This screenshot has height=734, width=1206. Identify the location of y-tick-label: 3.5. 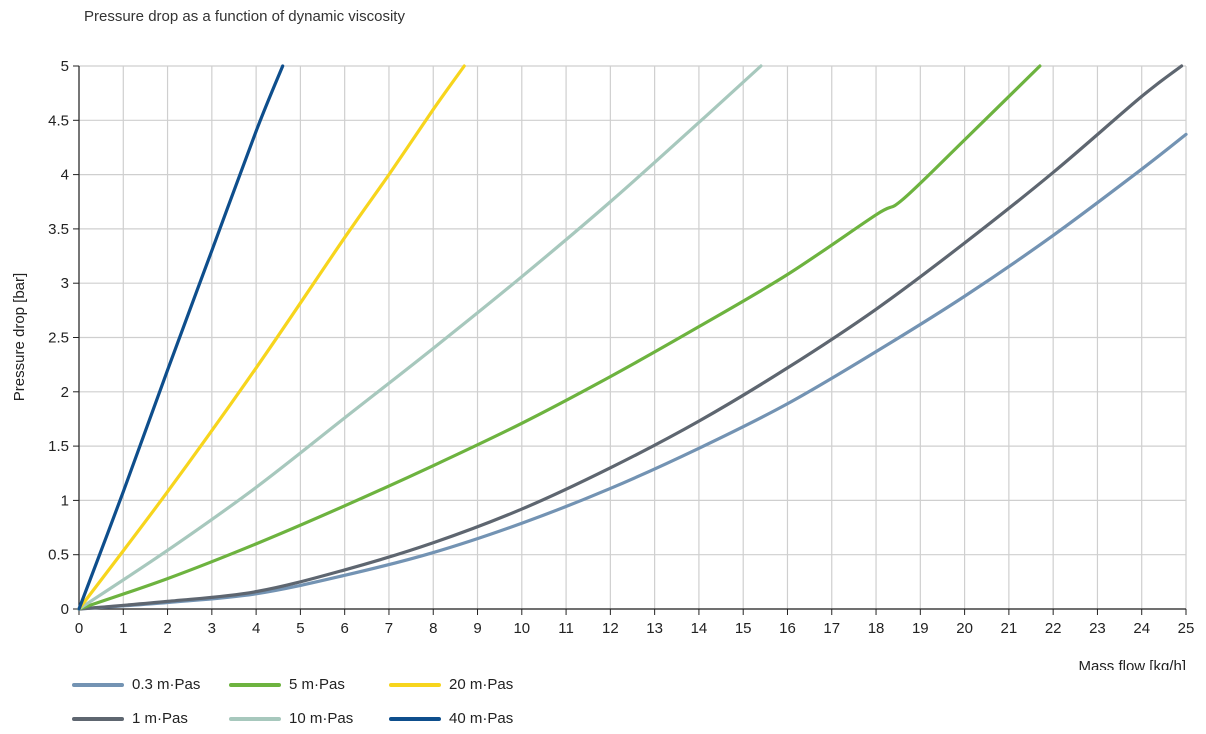
(58, 229).